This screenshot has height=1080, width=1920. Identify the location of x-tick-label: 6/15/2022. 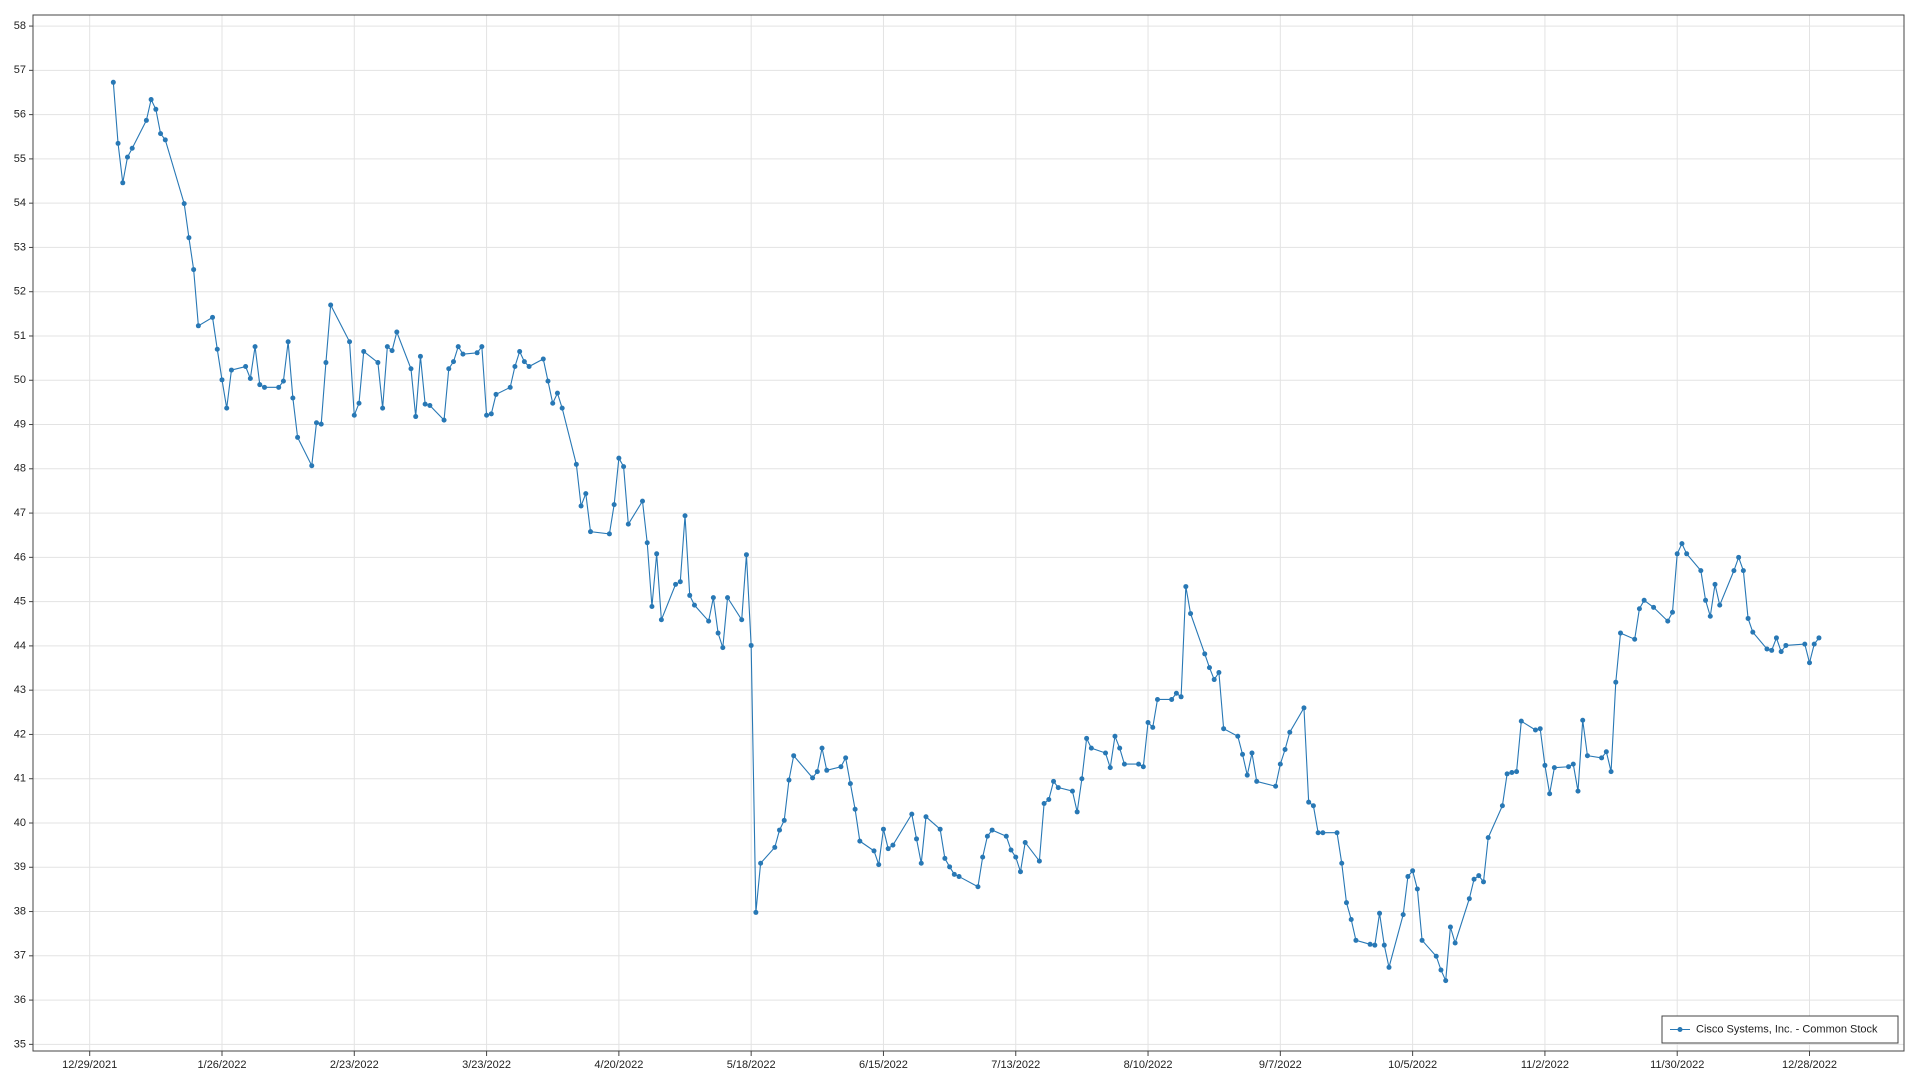
(883, 1065).